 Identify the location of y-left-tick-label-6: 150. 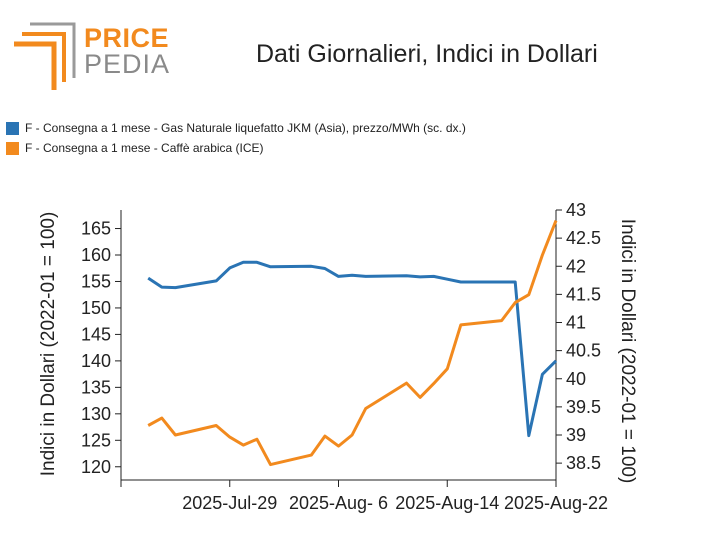
(96, 308).